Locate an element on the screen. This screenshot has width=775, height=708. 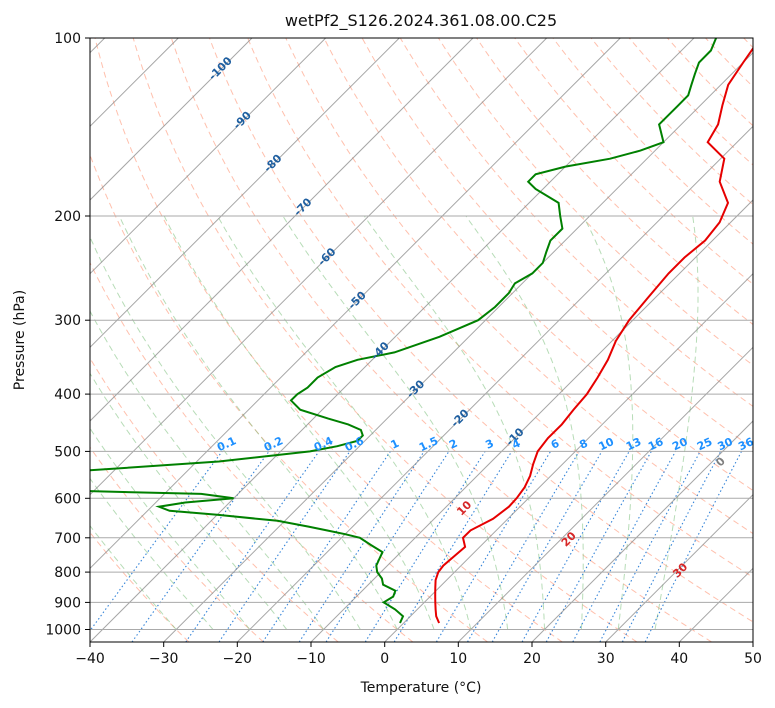
moist-adiabat is located at coordinates (207, 470).